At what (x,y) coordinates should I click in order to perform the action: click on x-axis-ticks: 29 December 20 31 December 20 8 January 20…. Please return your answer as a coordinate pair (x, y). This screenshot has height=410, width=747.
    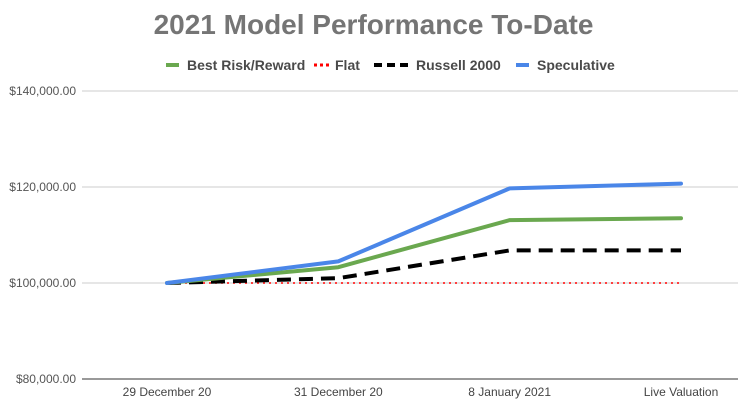
    Looking at the image, I should click on (421, 392).